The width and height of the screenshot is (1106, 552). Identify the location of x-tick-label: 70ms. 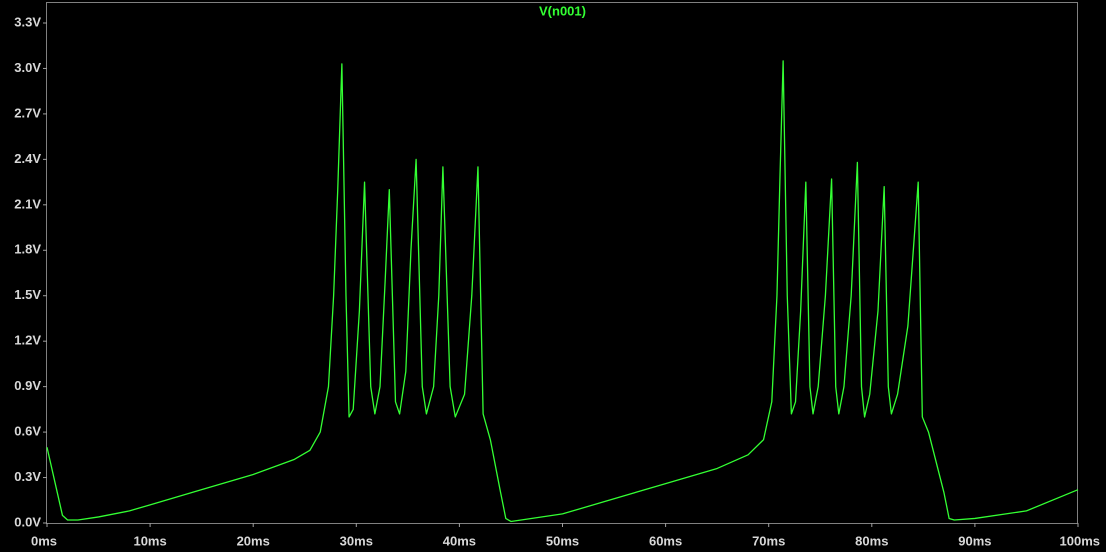
(768, 540).